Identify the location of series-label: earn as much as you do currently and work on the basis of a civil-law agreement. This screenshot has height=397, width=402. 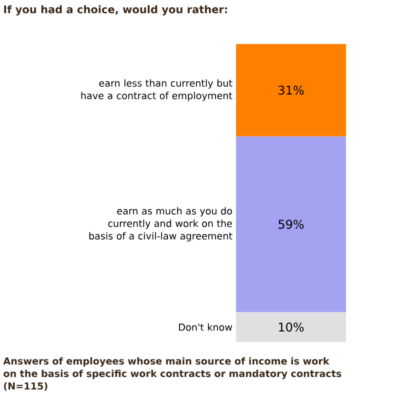
(160, 224).